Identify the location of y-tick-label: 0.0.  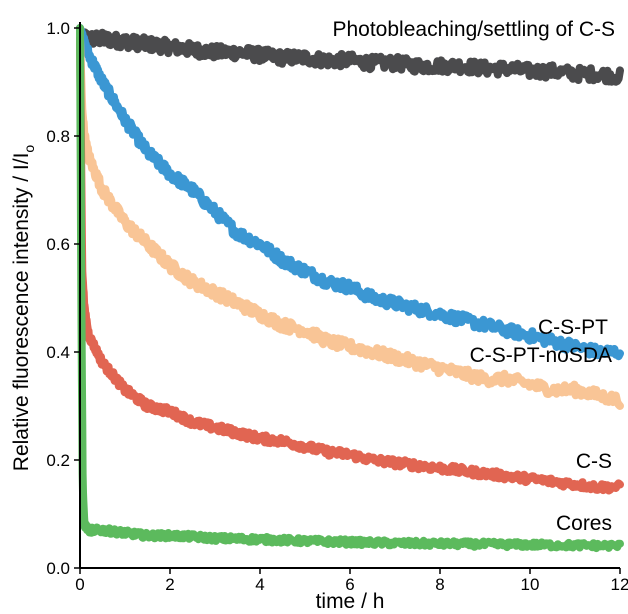
(58, 568).